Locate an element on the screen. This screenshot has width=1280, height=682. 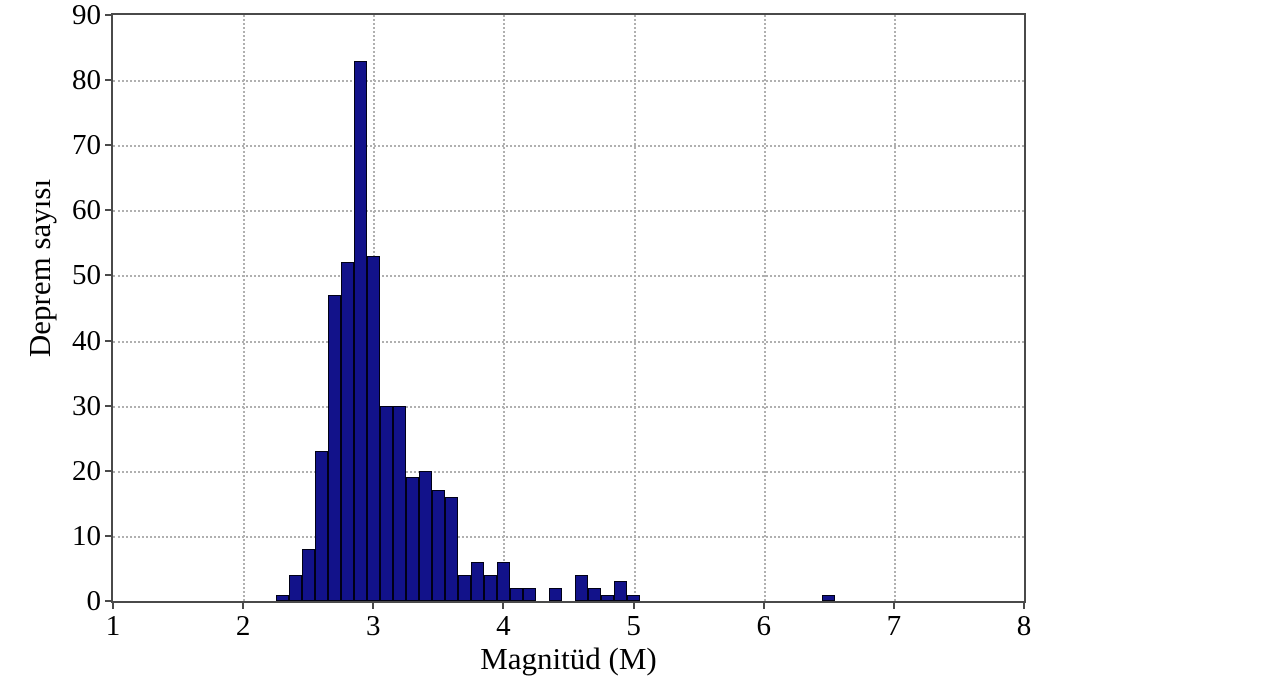
y-tick-label: 60 is located at coordinates (86, 210).